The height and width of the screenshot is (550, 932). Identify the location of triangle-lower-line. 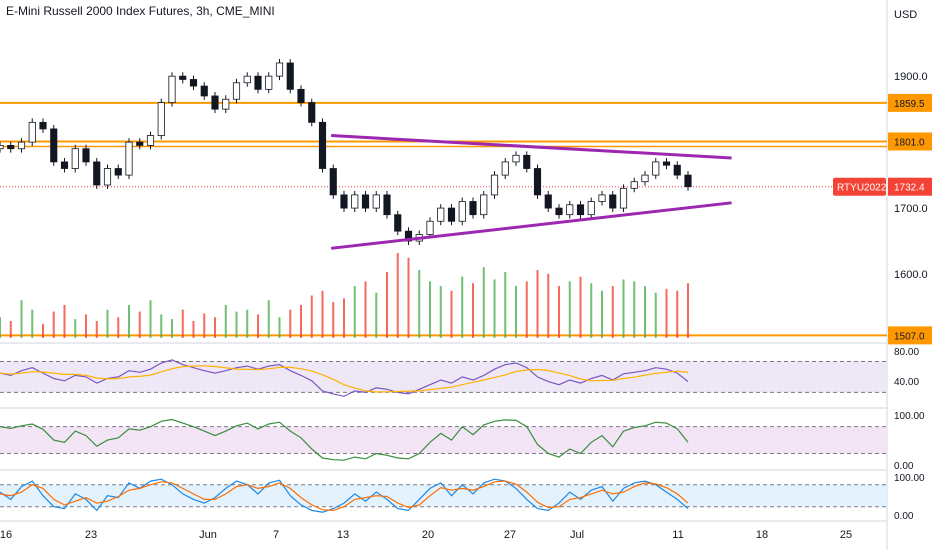
(531, 225).